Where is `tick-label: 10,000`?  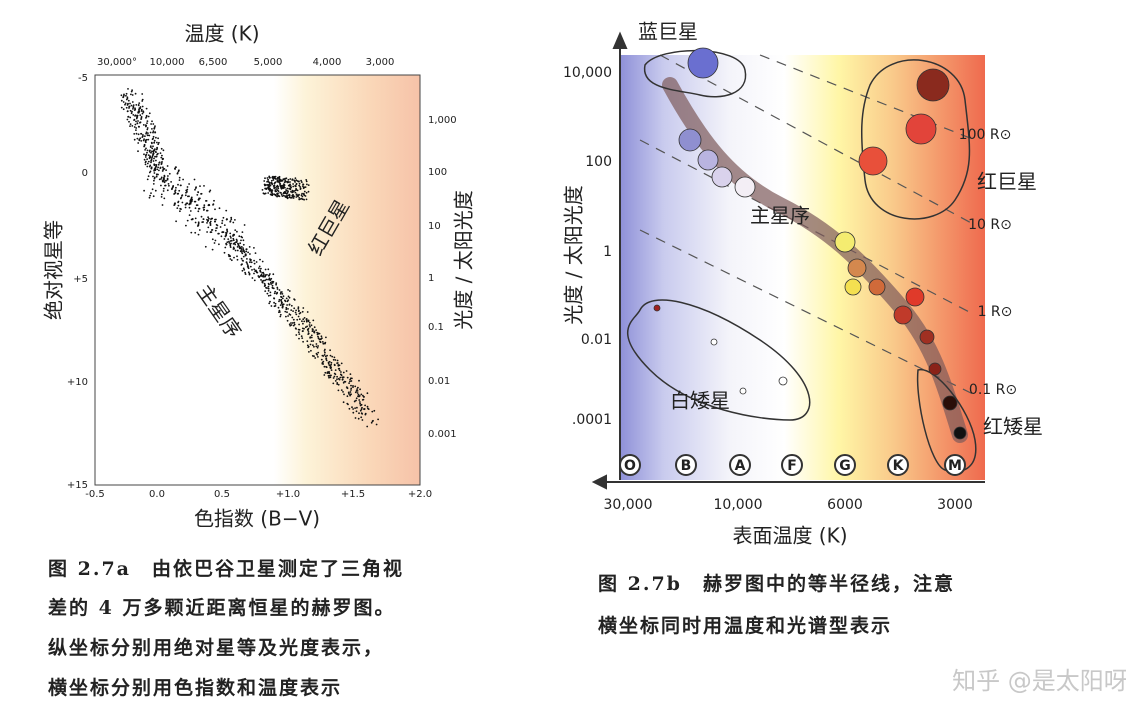
tick-label: 10,000 is located at coordinates (587, 73).